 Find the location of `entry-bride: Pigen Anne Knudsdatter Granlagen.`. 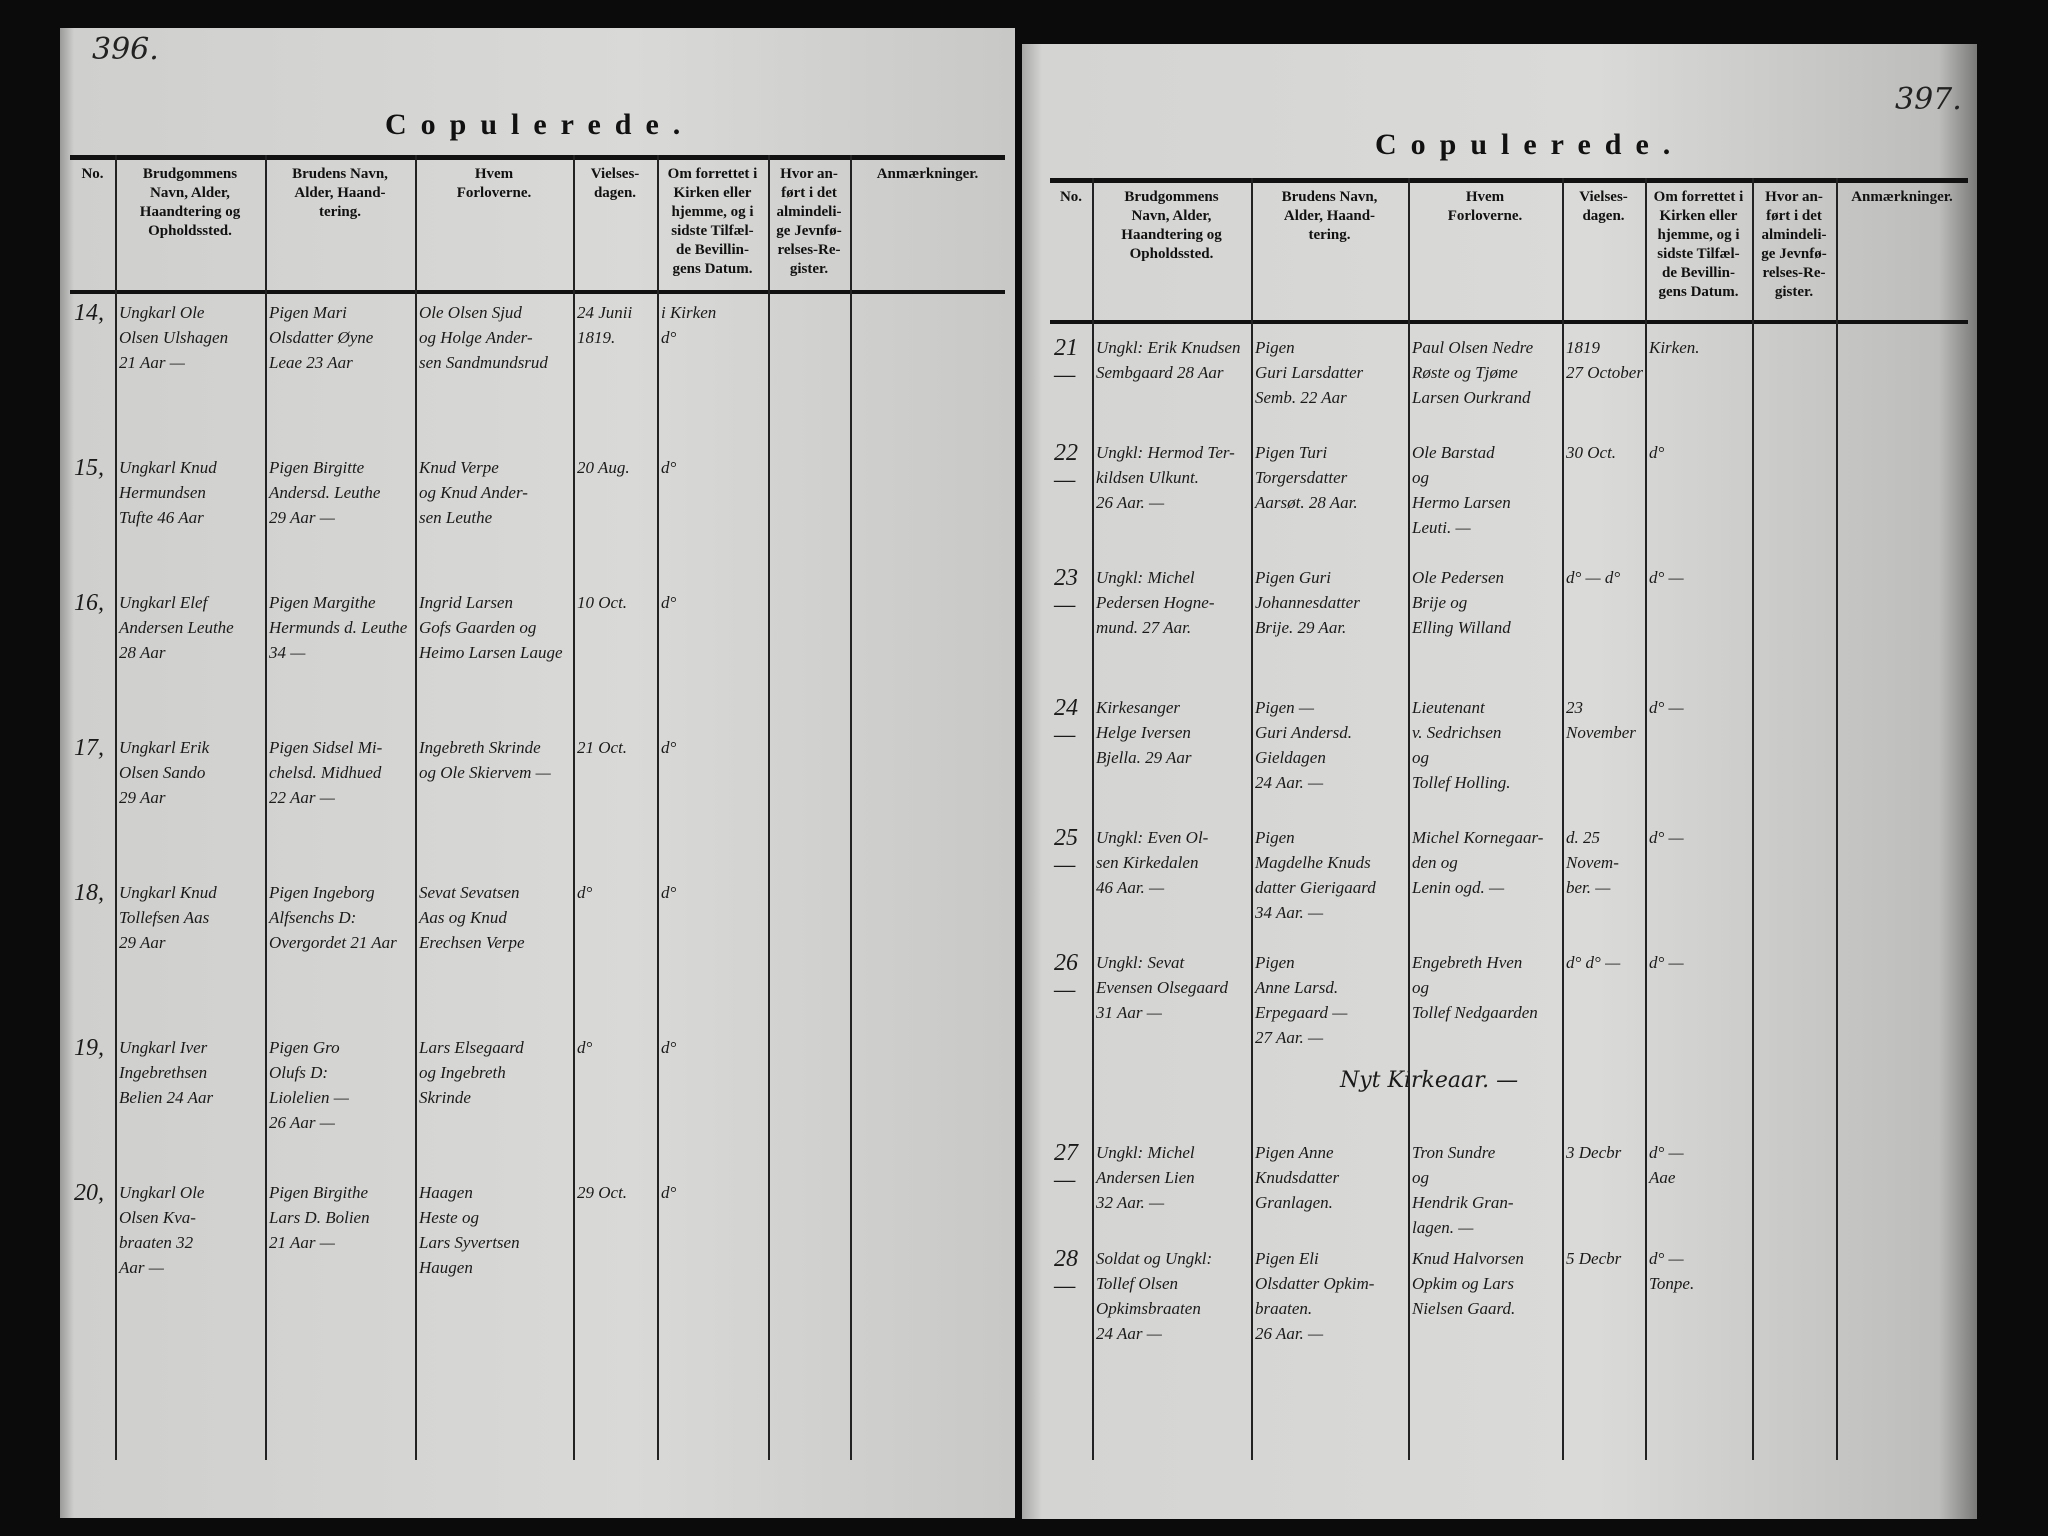

entry-bride: Pigen Anne Knudsdatter Granlagen. is located at coordinates (1297, 1177).